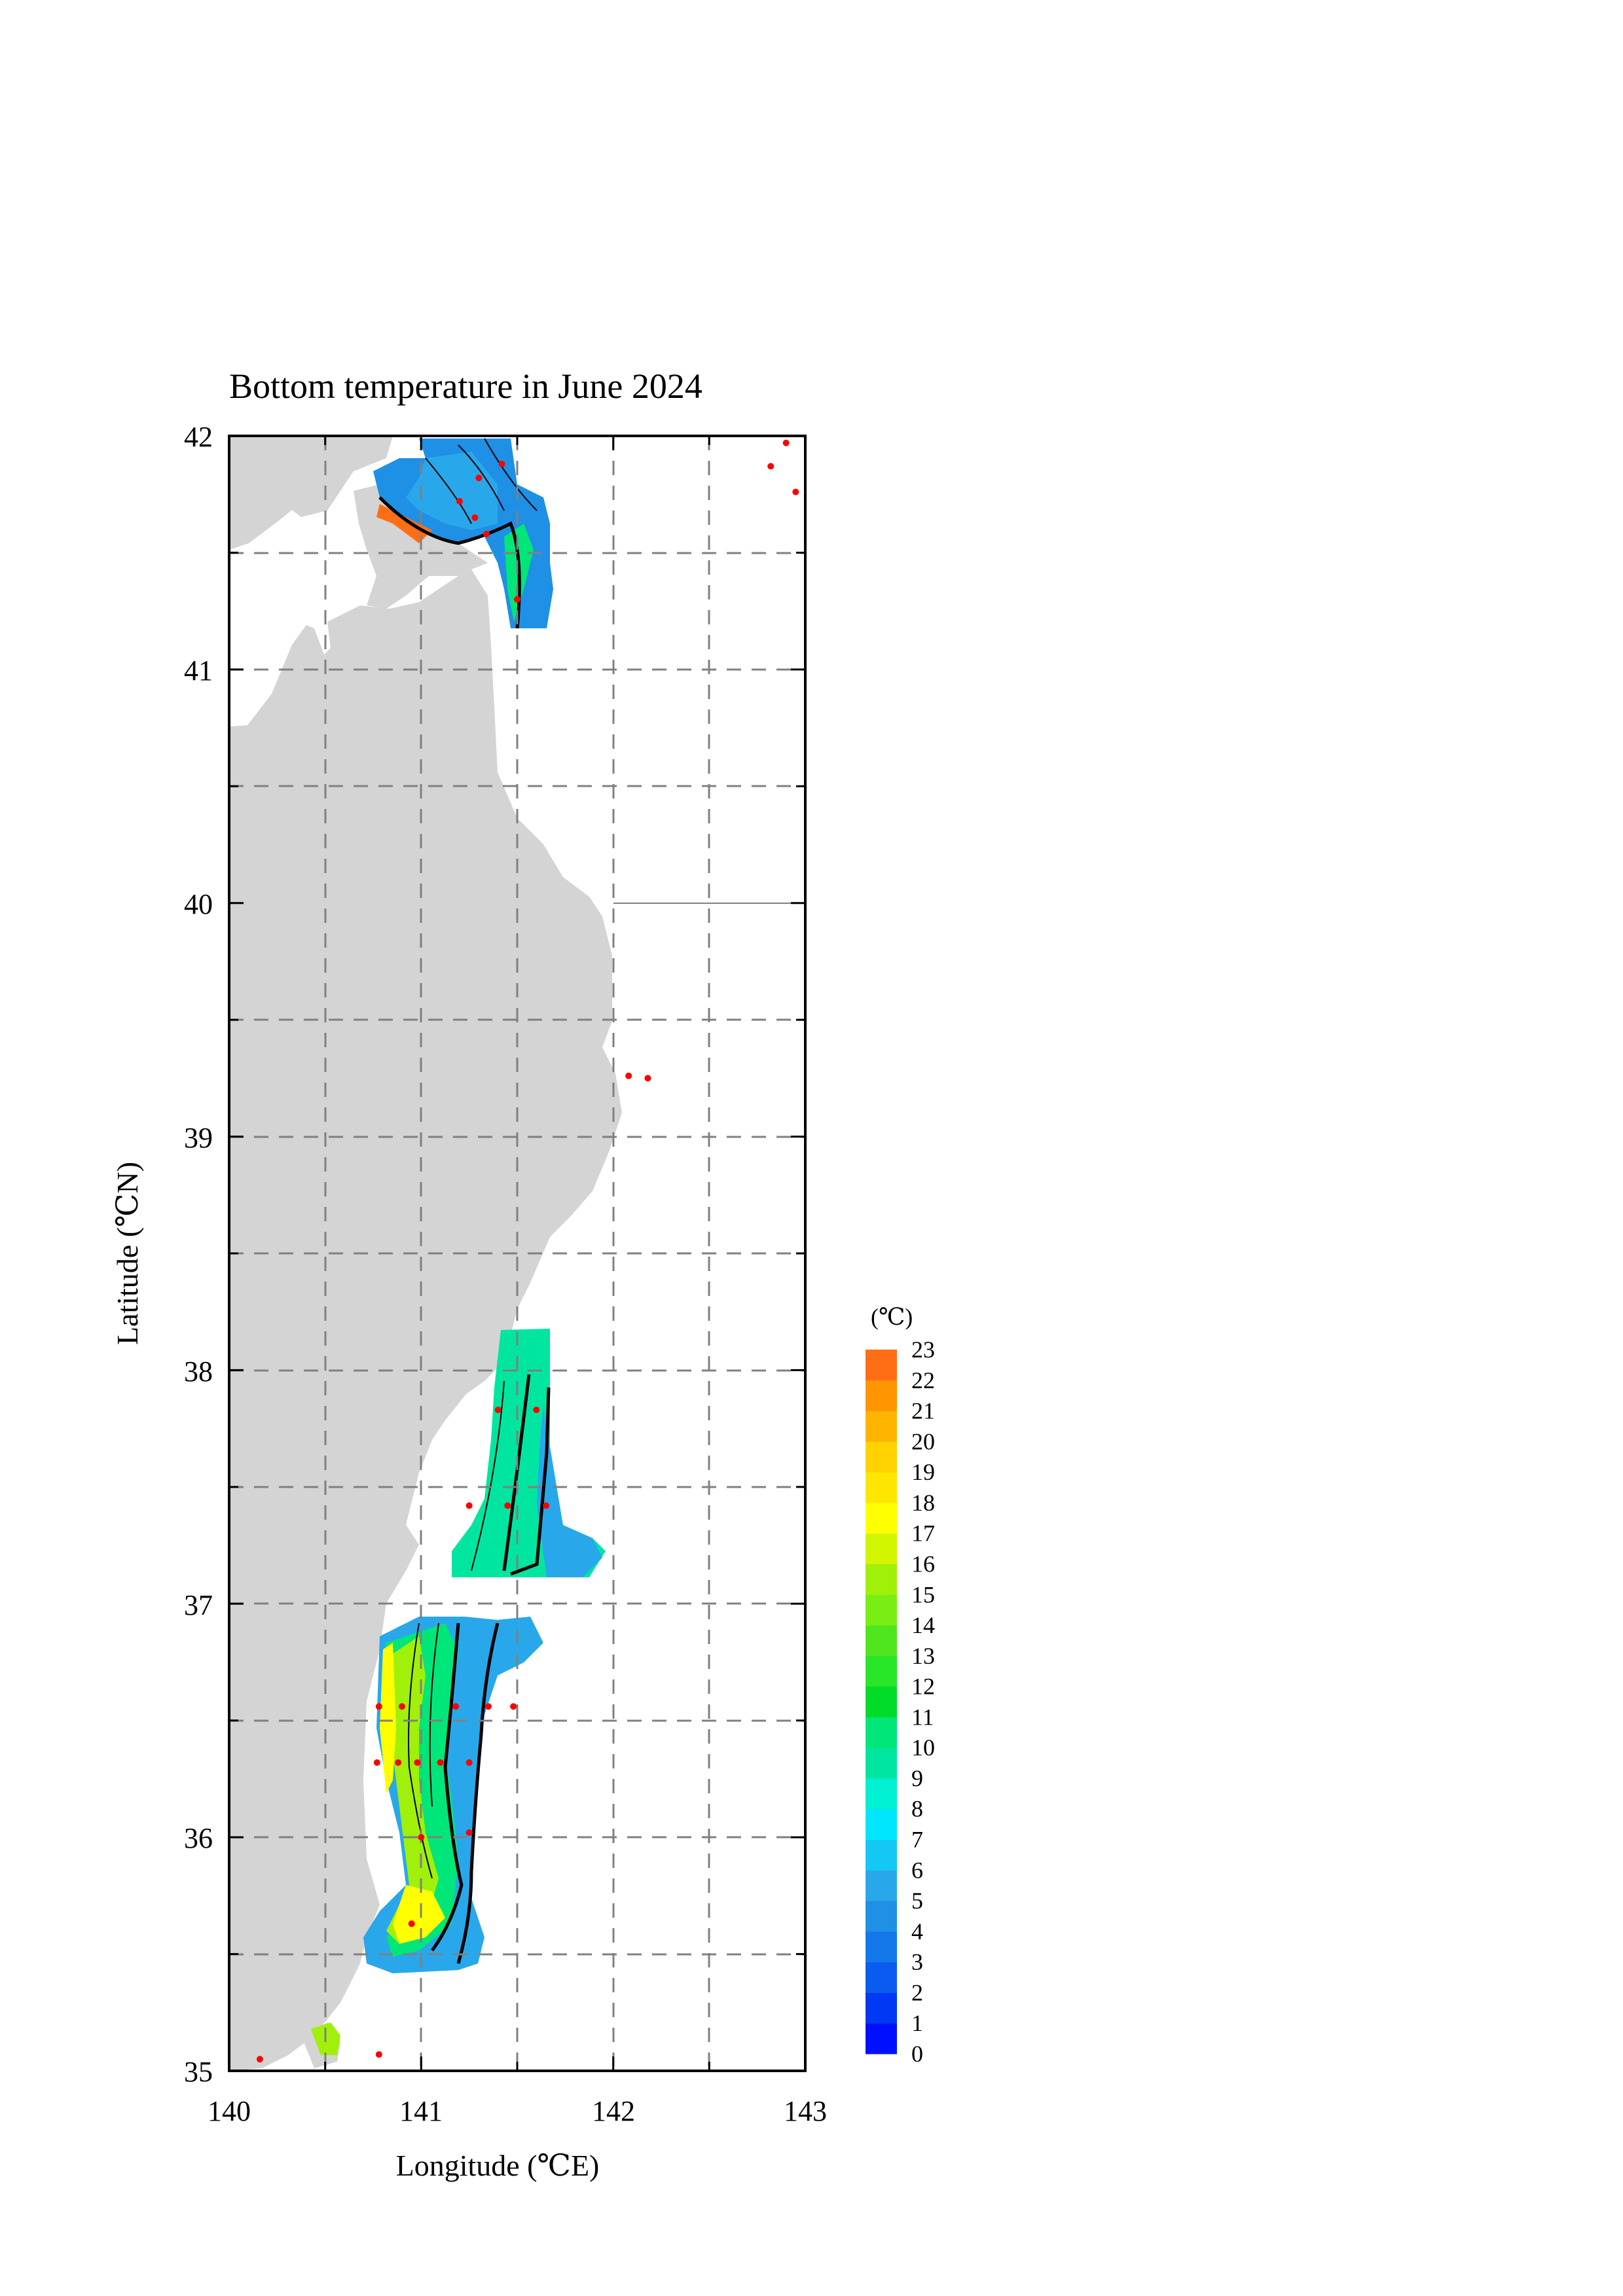 This screenshot has height=2296, width=1623. I want to click on colorbar-label: 9, so click(917, 1778).